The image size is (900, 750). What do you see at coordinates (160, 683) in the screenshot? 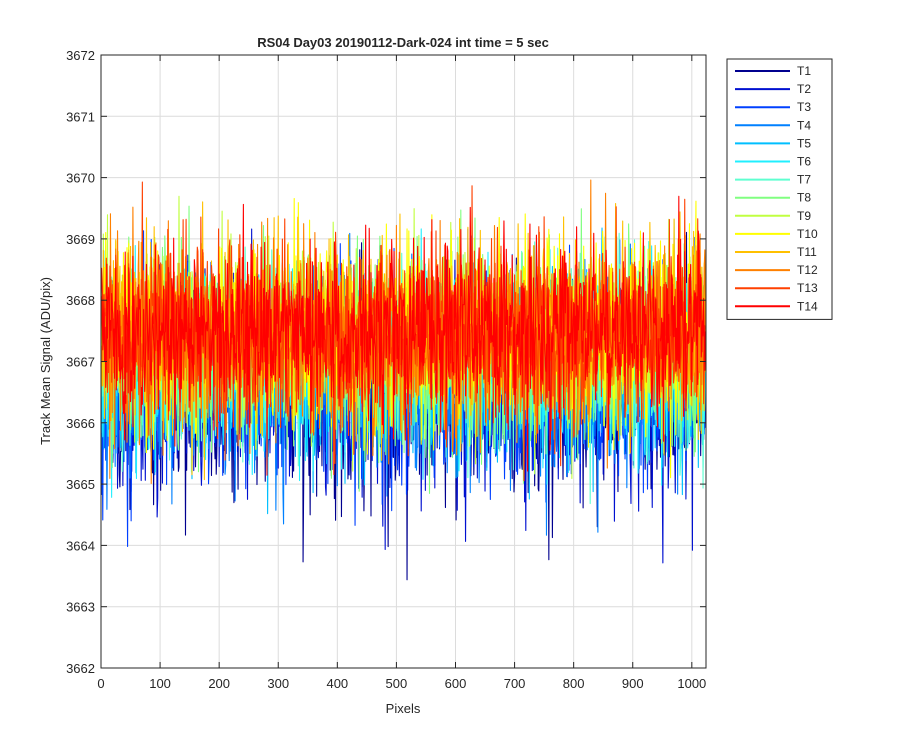
I see `x-tick-label: 100` at bounding box center [160, 683].